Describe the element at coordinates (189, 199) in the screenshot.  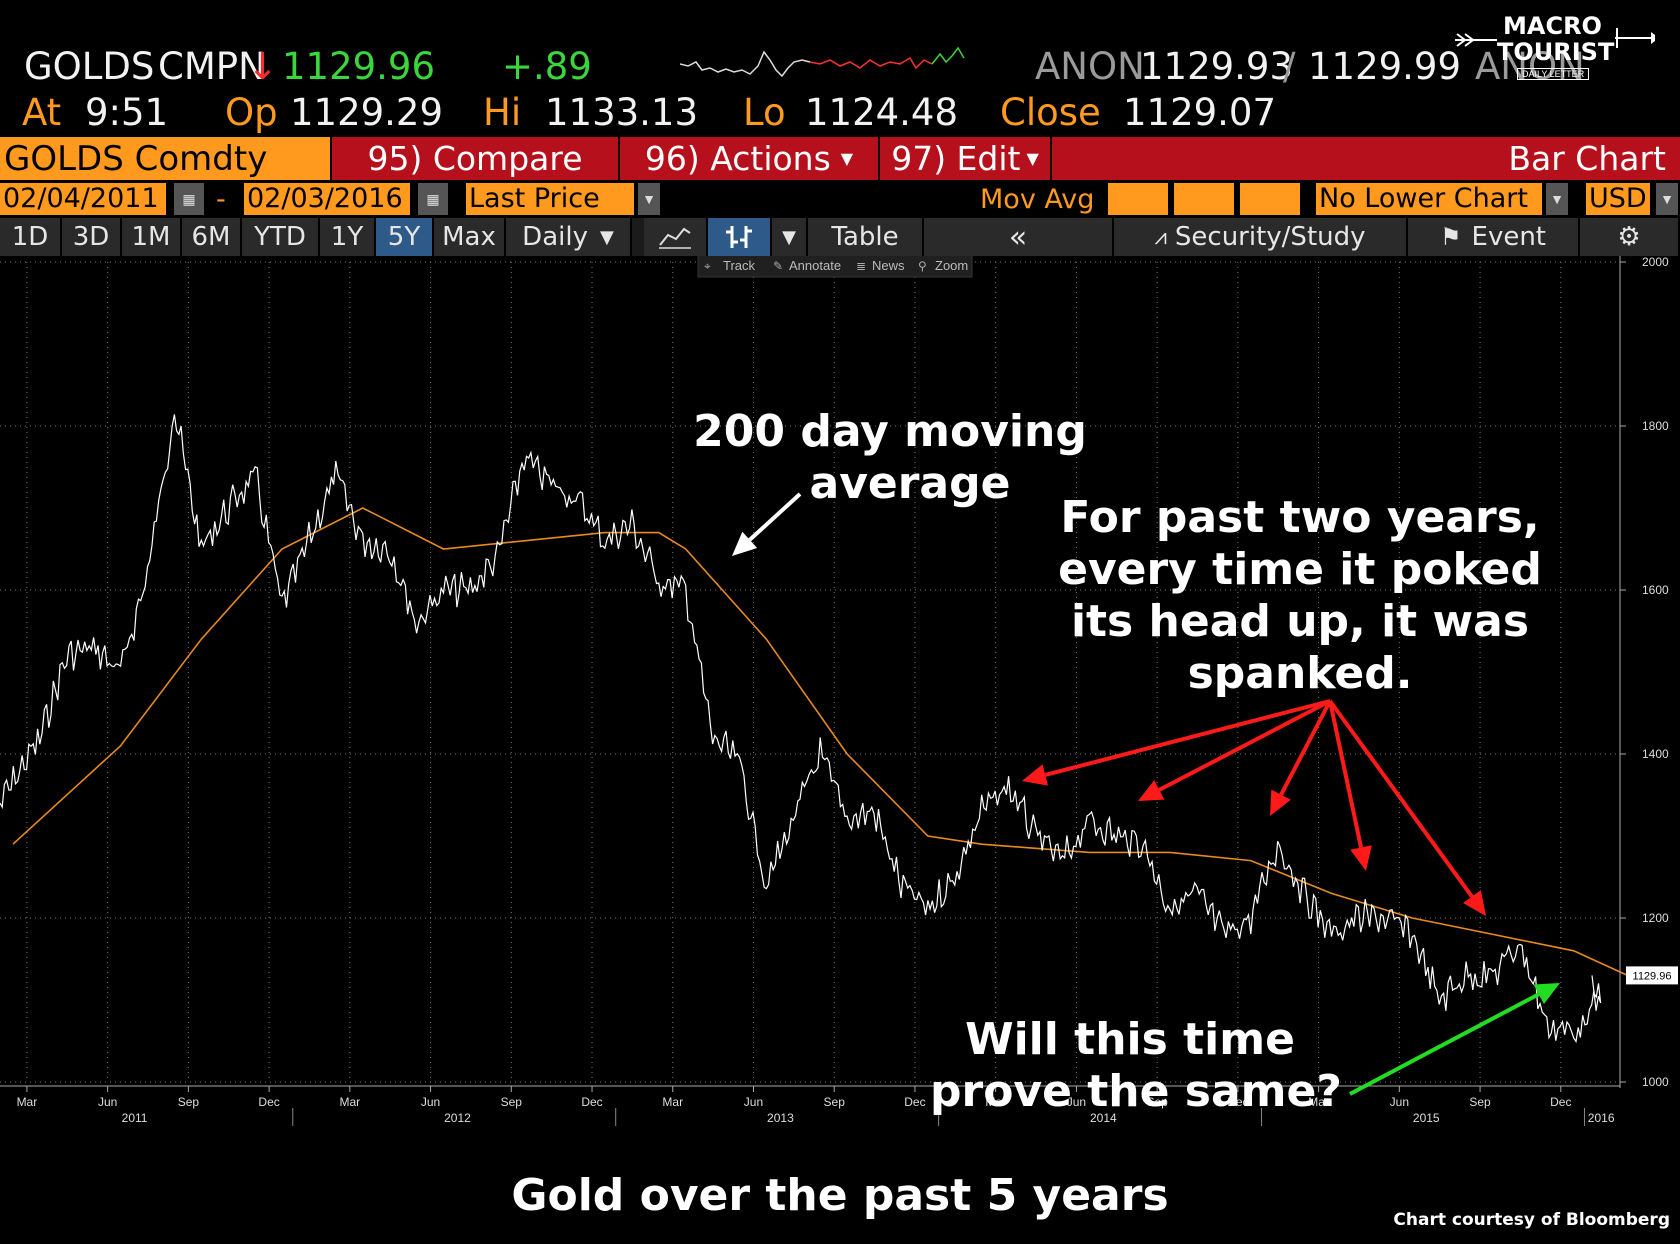
I see `start-calendar-icon: ▦` at that location.